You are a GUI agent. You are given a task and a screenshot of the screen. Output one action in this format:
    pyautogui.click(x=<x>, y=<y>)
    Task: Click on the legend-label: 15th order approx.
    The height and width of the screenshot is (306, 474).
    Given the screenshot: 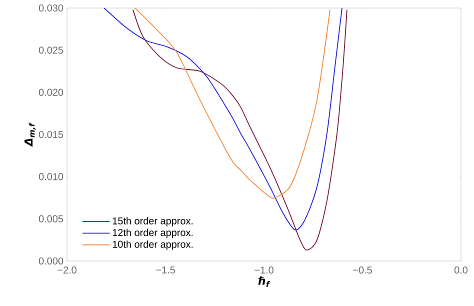 What is the action you would take?
    pyautogui.click(x=152, y=221)
    